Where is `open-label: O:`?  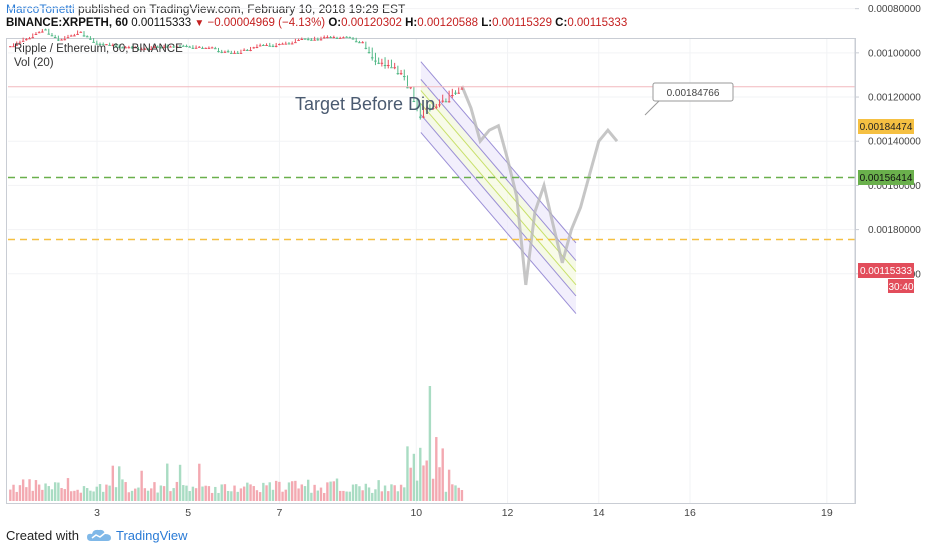 open-label: O: is located at coordinates (335, 23).